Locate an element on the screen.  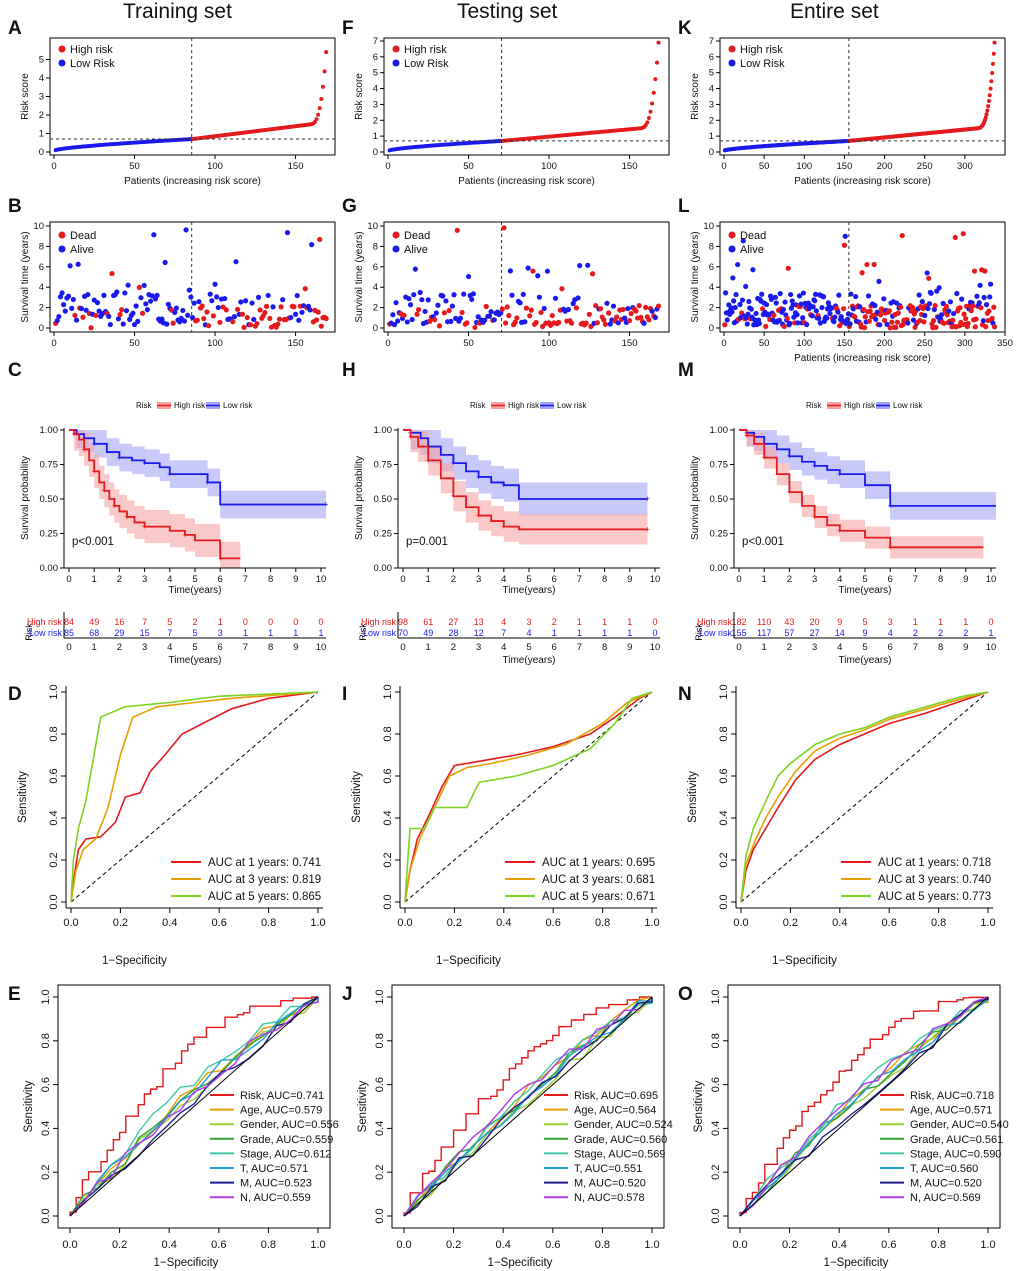
x-tick-label: 0.2 is located at coordinates (454, 923).